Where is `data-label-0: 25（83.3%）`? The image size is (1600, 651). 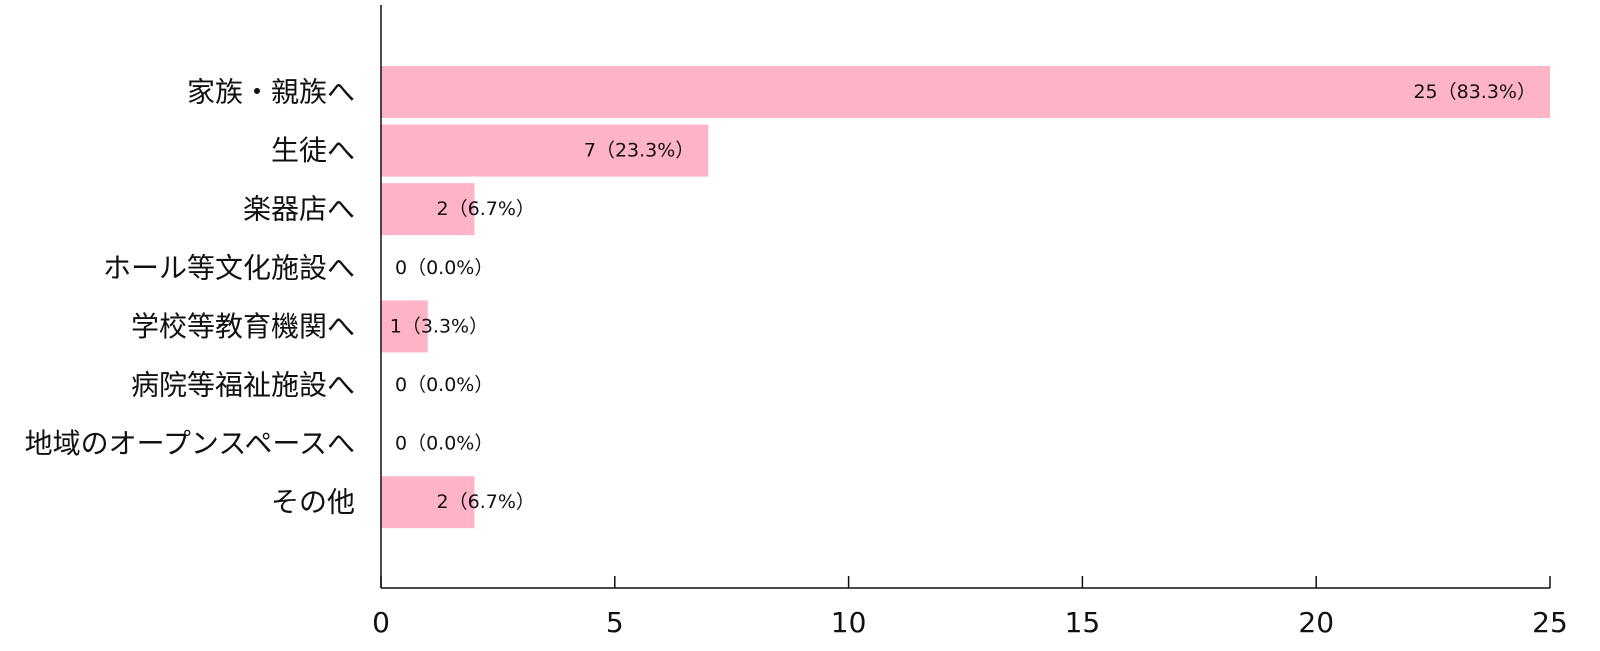
data-label-0: 25（83.3%） is located at coordinates (1474, 92).